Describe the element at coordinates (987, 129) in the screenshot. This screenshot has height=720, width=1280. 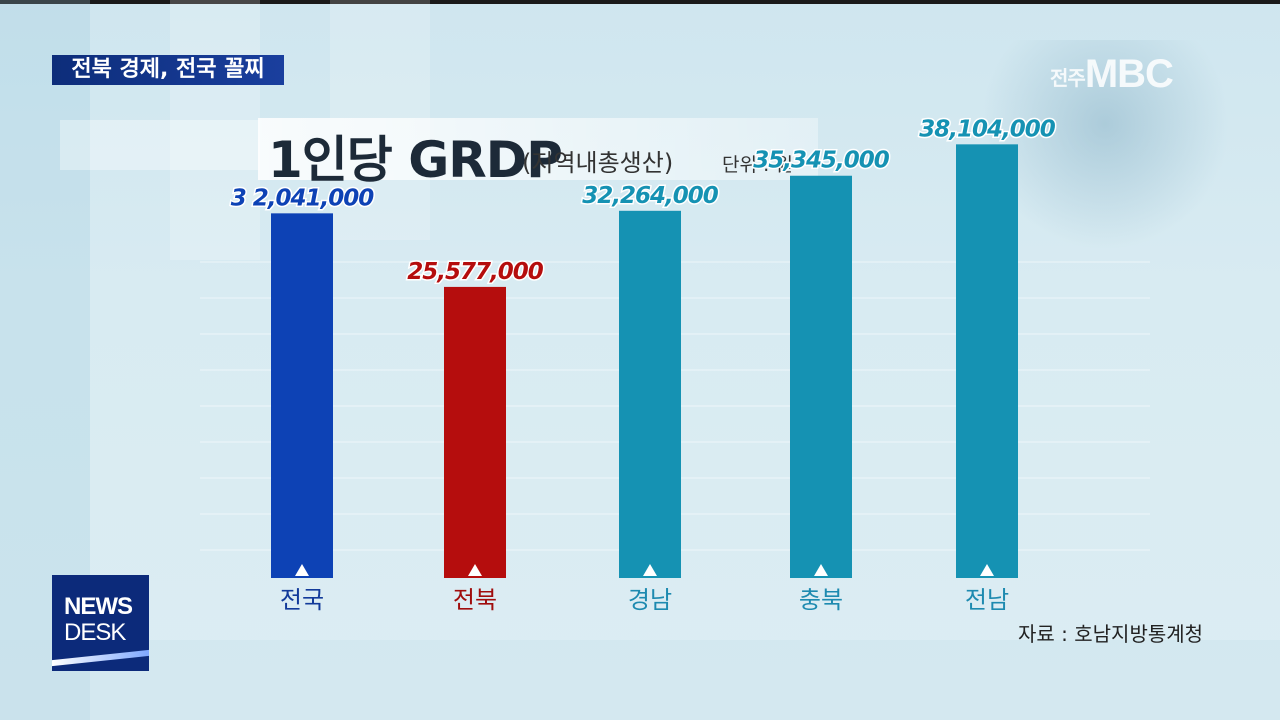
I see `value-label-4: 38,104,000` at that location.